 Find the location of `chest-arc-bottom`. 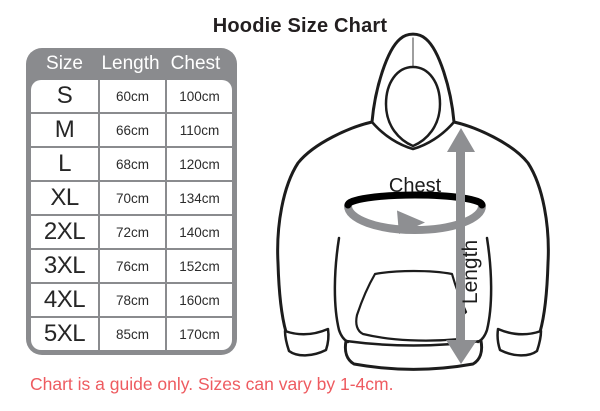

chest-arc-bottom is located at coordinates (415, 218).